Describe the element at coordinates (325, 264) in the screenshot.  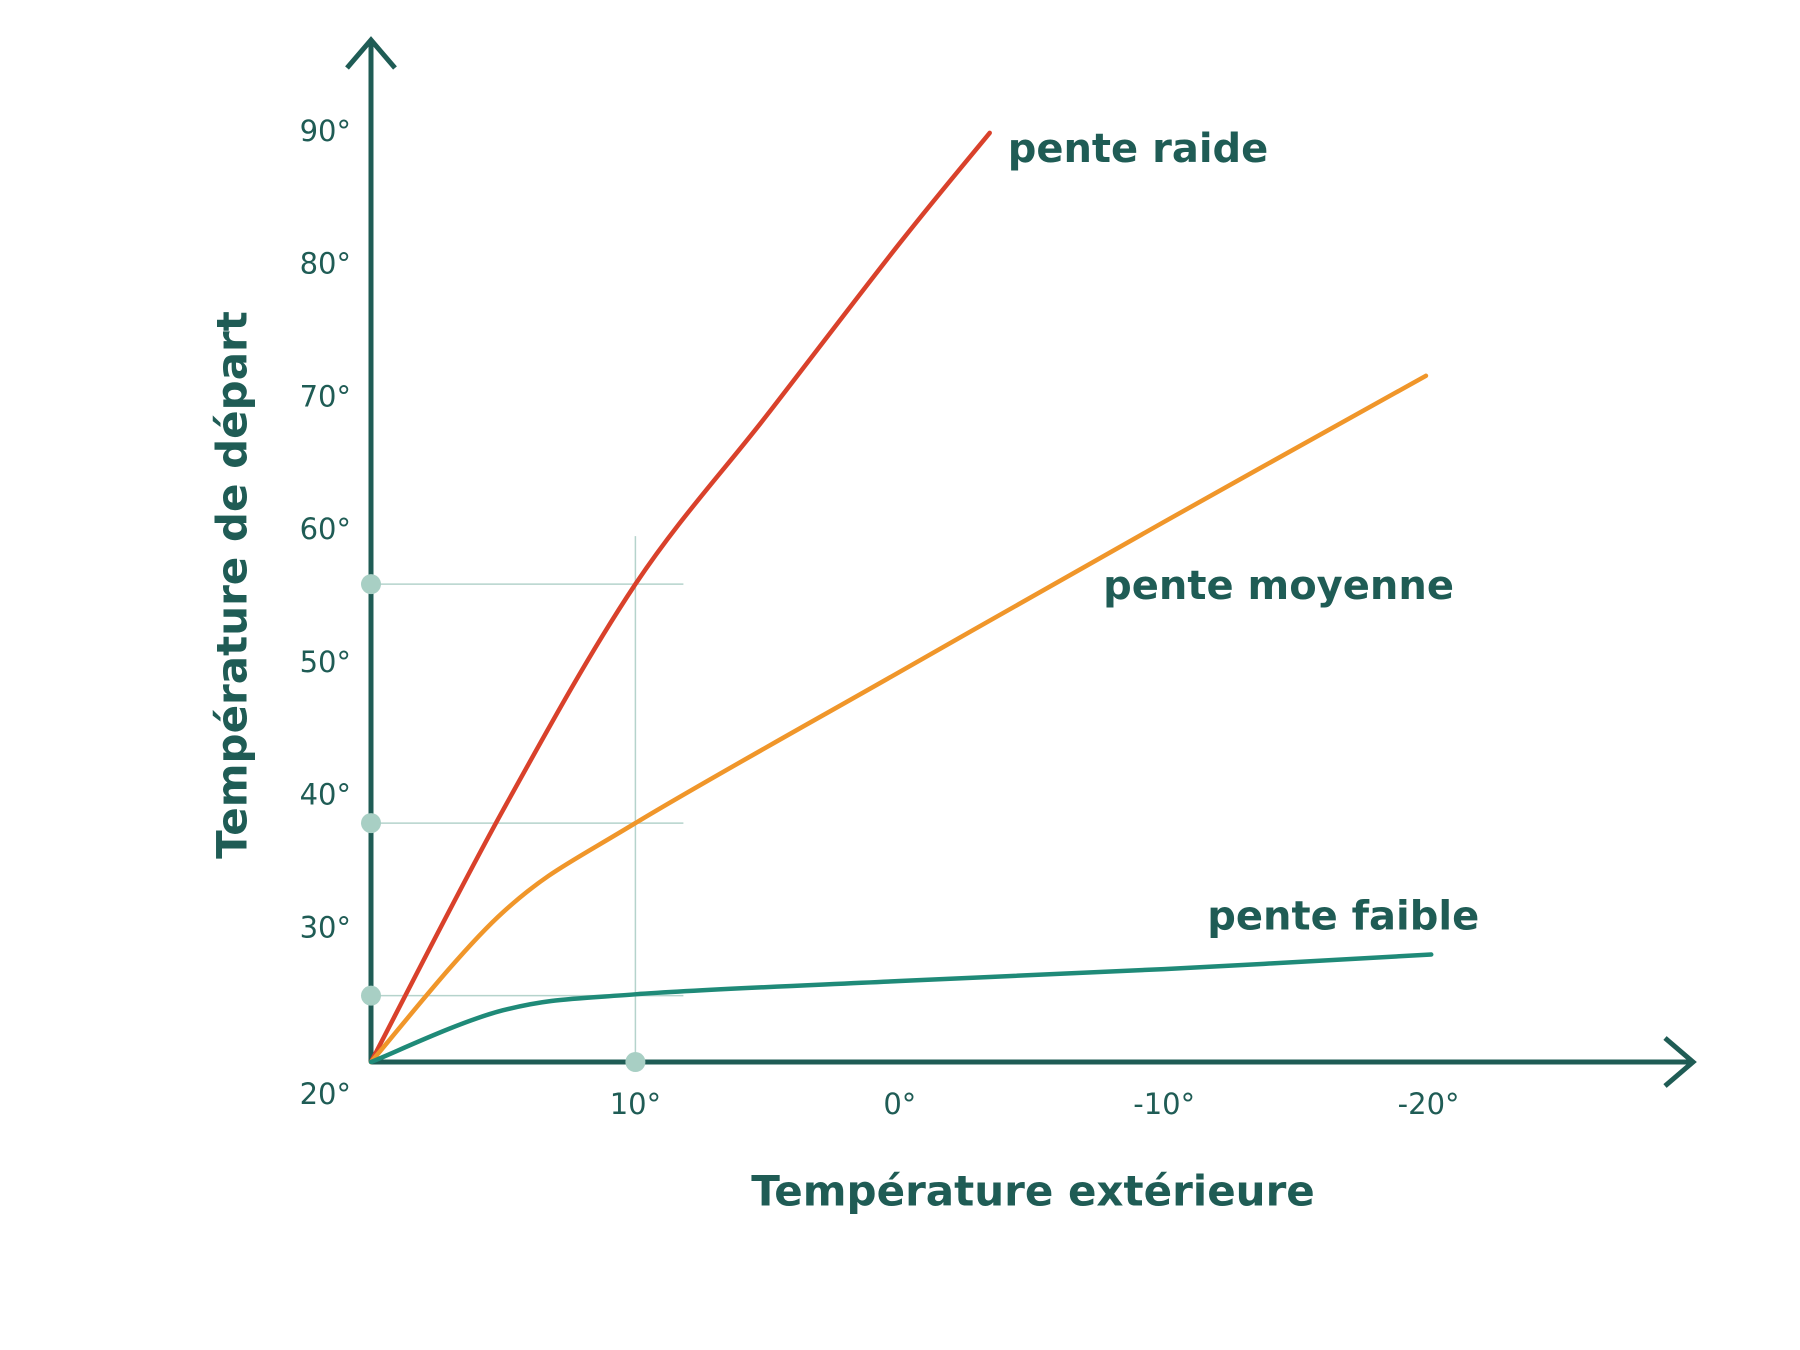
I see `y-tick-label: 80°` at that location.